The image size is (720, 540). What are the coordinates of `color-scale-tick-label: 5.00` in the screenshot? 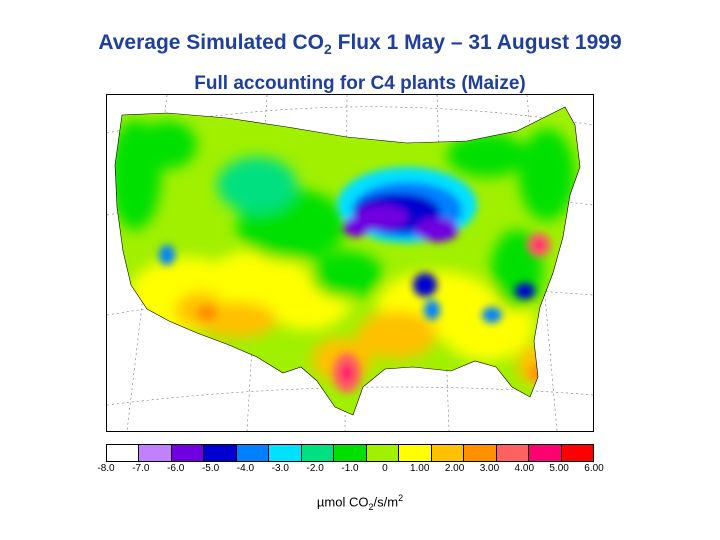 It's located at (559, 468).